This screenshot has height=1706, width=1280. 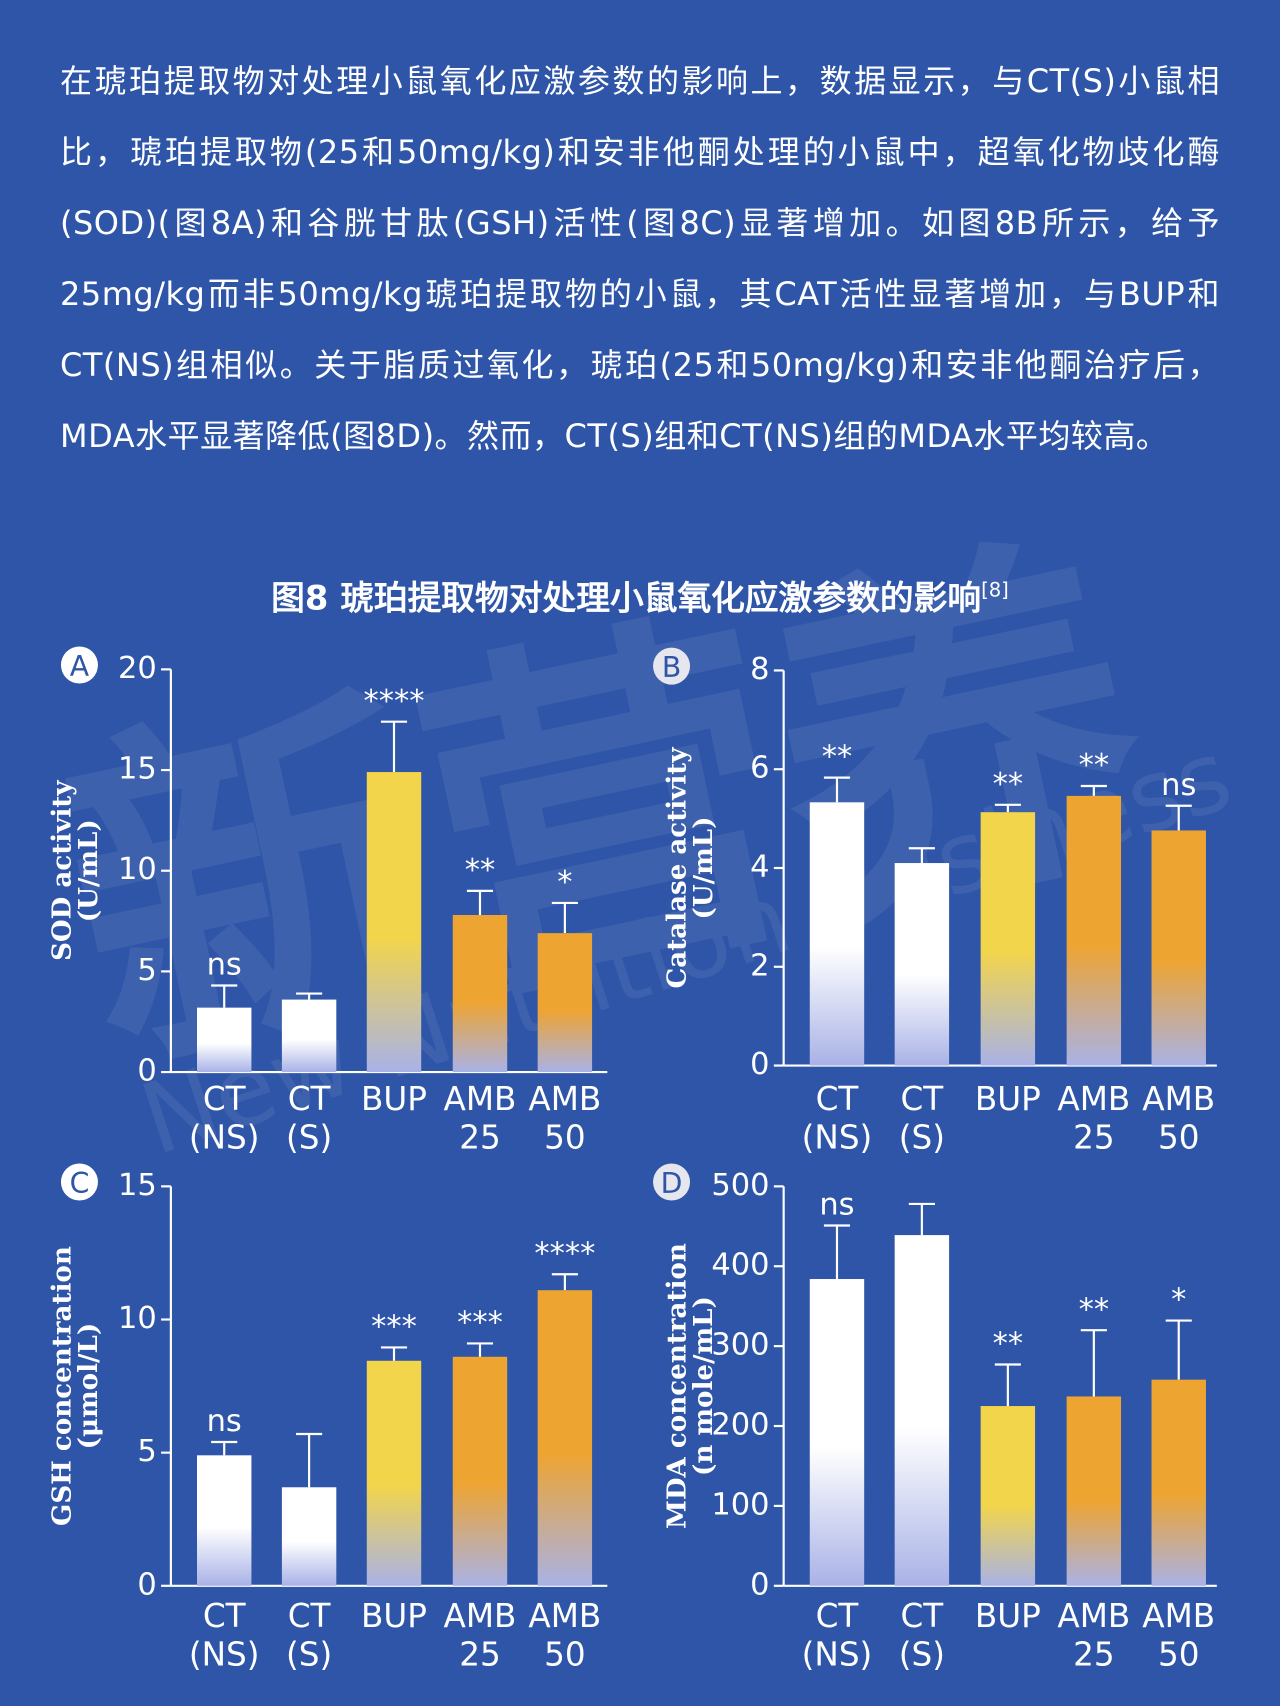 I want to click on panel-letter: B, so click(x=671, y=667).